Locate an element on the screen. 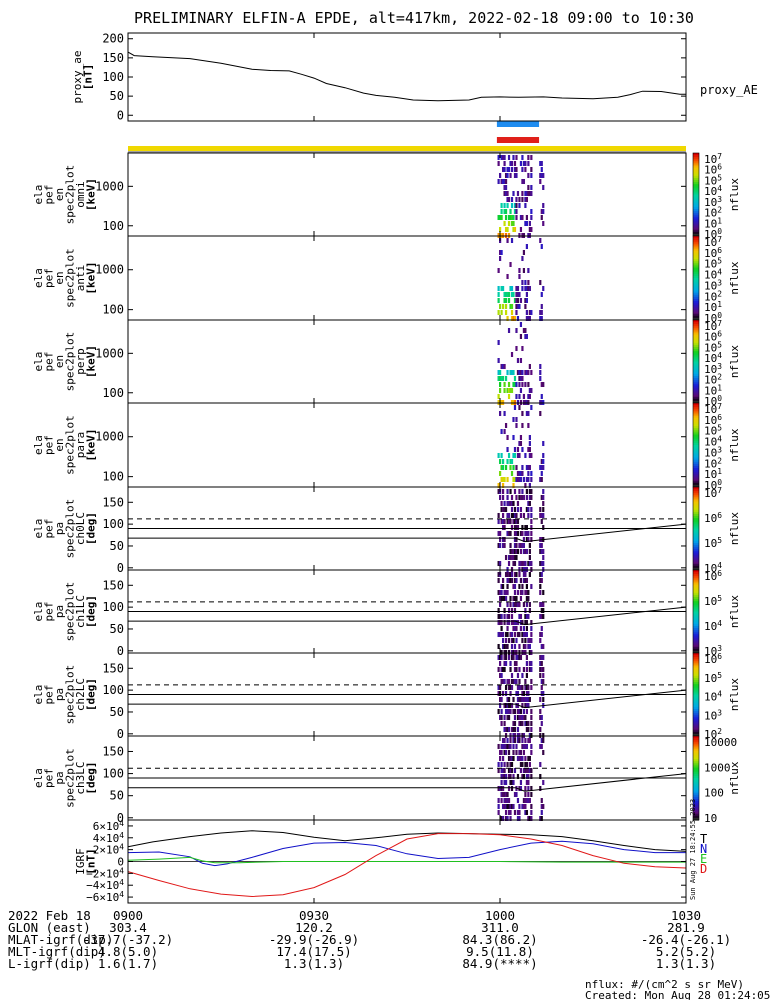 This screenshot has height=1000, width=775. y-axis-label-line: pef is located at coordinates (48, 529).